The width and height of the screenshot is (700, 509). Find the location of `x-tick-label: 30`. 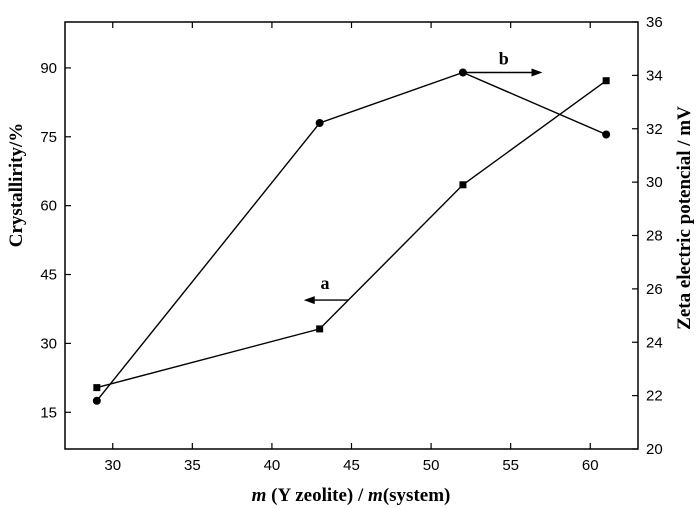

x-tick-label: 30 is located at coordinates (112, 465).